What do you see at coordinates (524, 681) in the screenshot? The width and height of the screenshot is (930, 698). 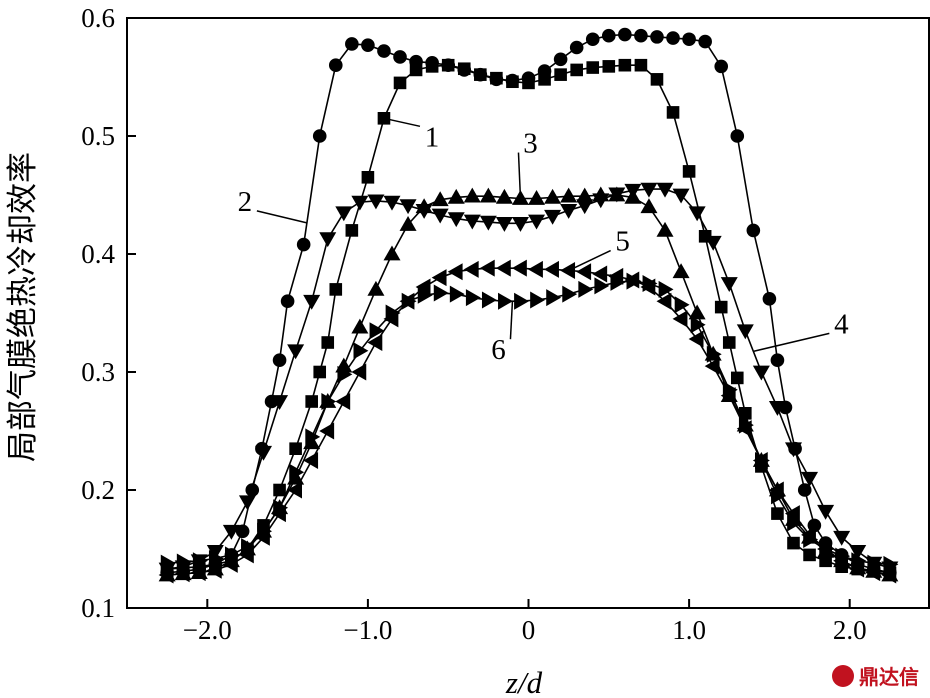 I see `x-axis-title: z/d` at bounding box center [524, 681].